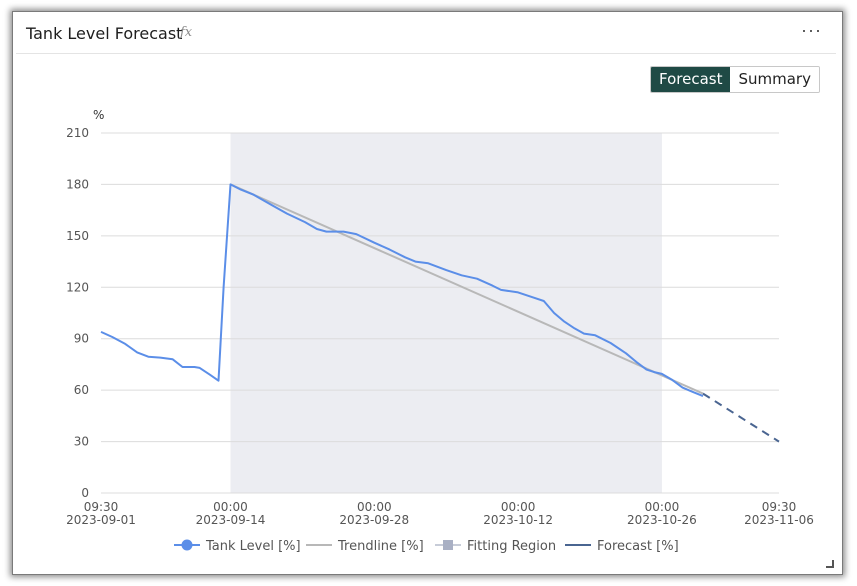 Image resolution: width=857 pixels, height=586 pixels. Describe the element at coordinates (774, 79) in the screenshot. I see `summary-button: Summary` at that location.